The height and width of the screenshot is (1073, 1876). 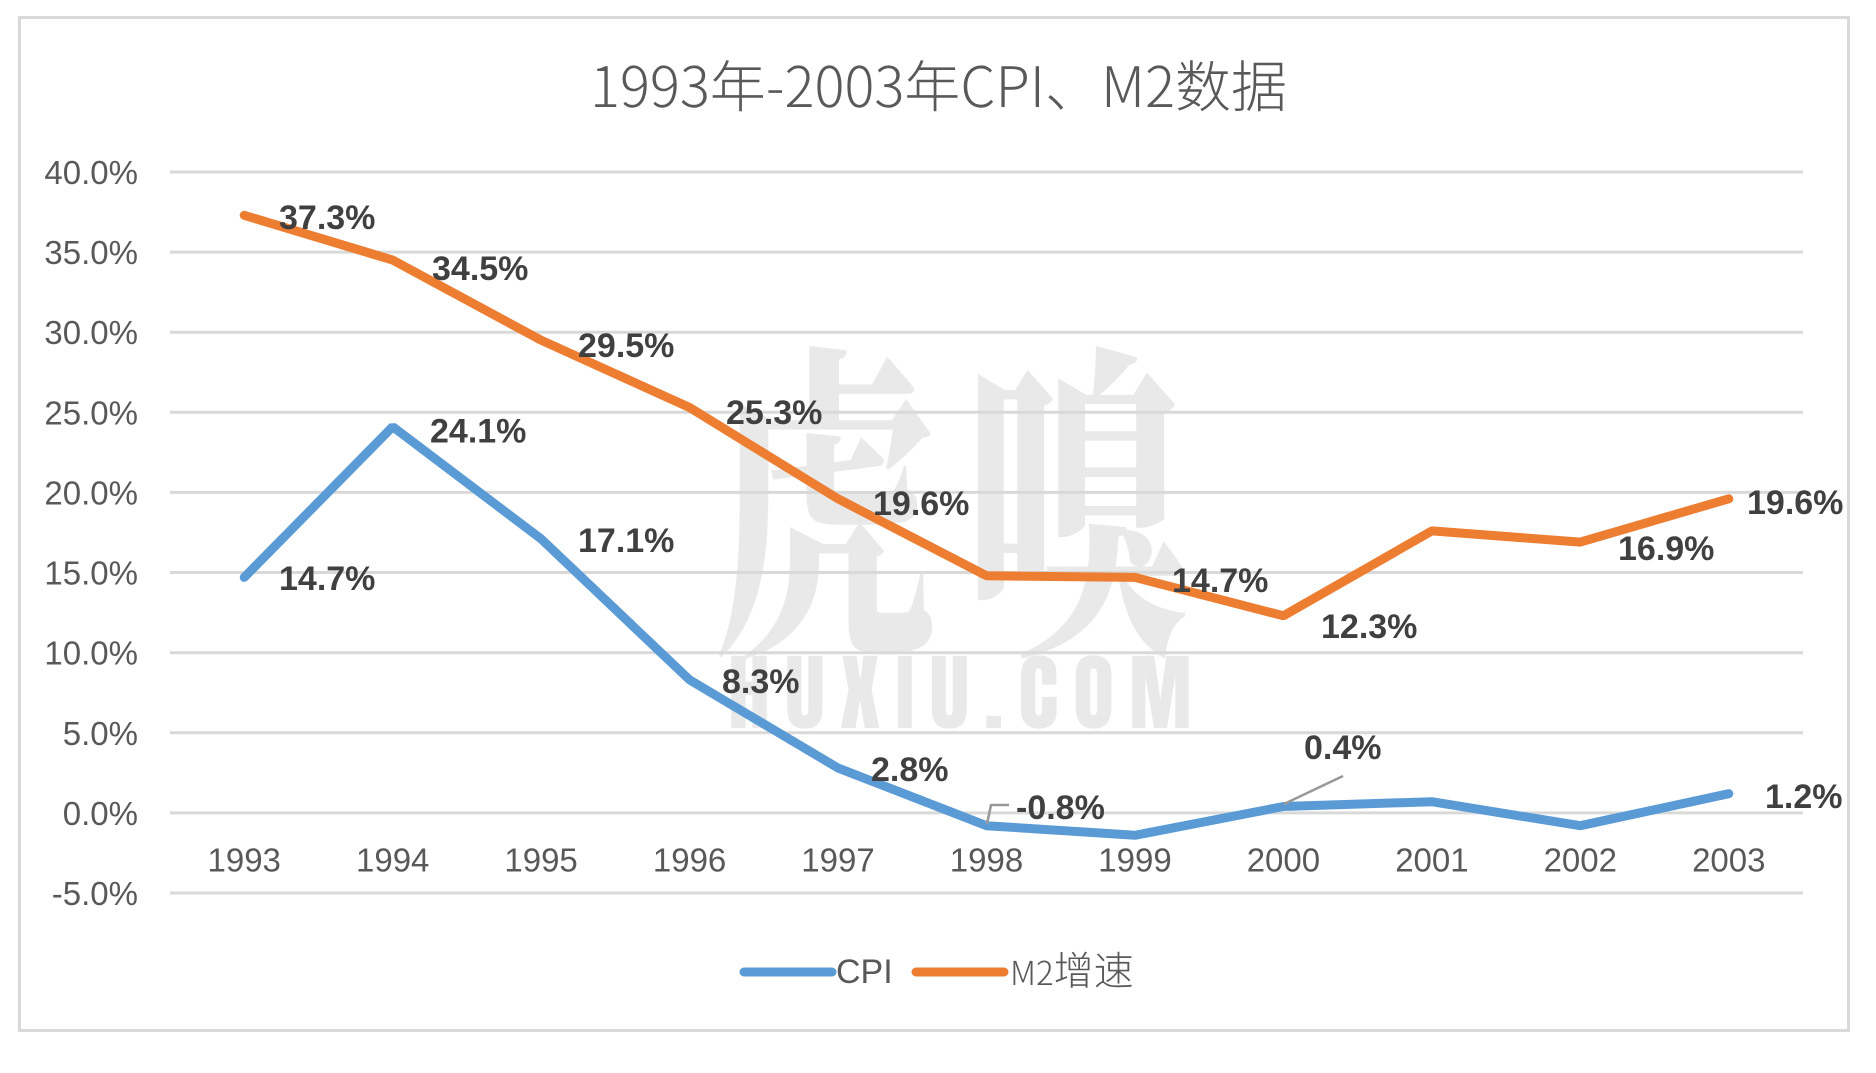 I want to click on svg-text: 1994, so click(x=392, y=860).